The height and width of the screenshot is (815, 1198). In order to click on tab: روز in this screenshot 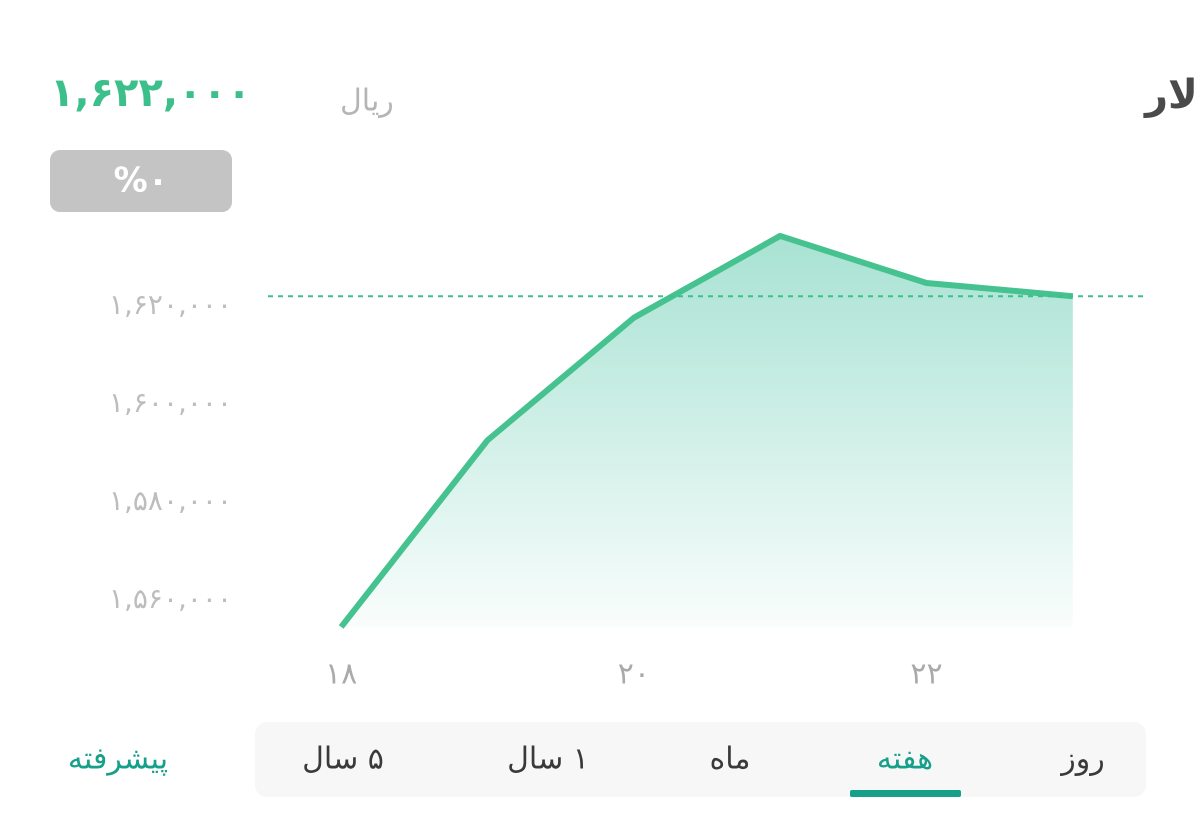, I will do `click(1081, 759)`.